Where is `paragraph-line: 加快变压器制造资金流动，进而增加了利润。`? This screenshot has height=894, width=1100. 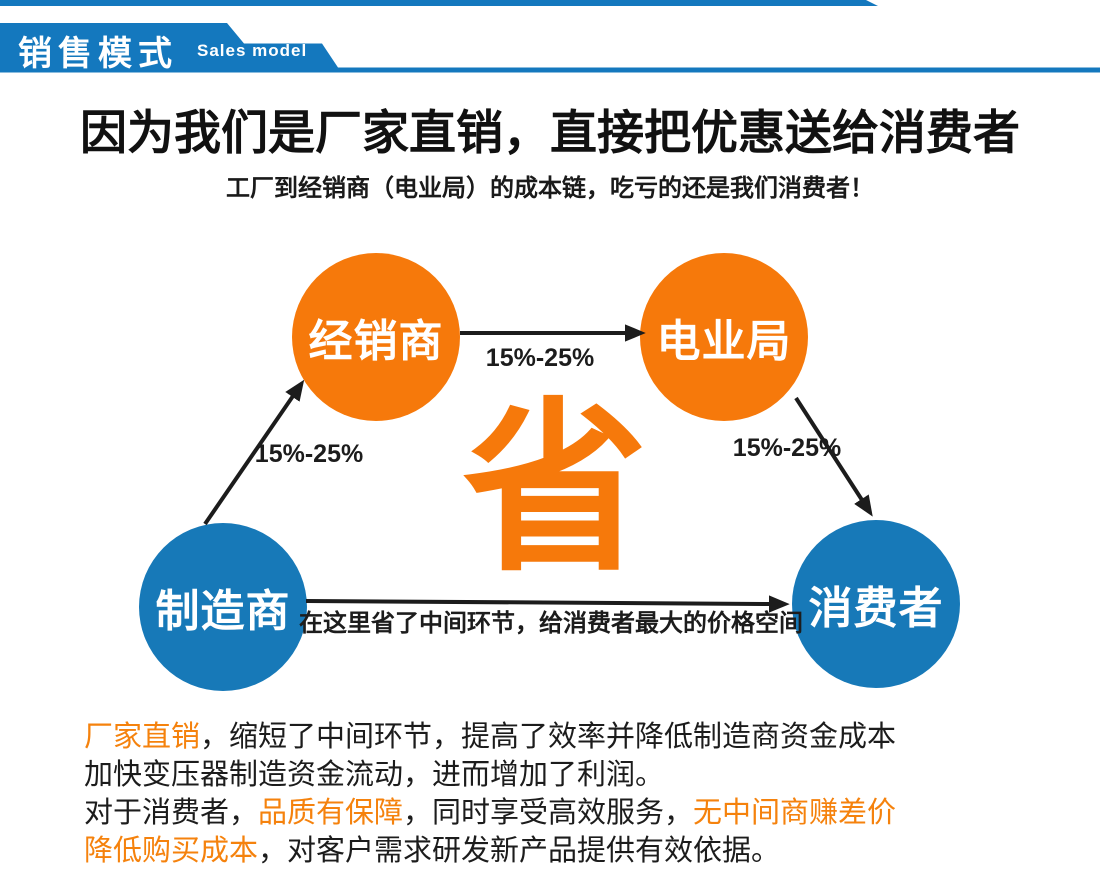
paragraph-line: 加快变压器制造资金流动，进而增加了利润。 is located at coordinates (490, 775).